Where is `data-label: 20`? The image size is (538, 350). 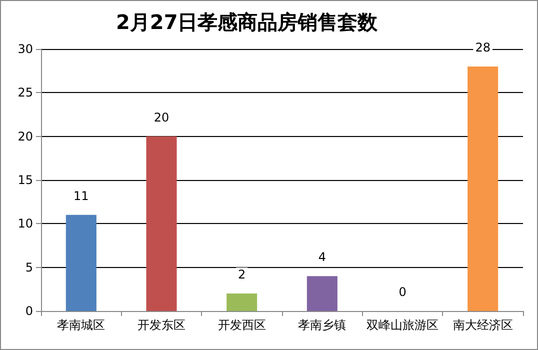 data-label: 20 is located at coordinates (162, 117).